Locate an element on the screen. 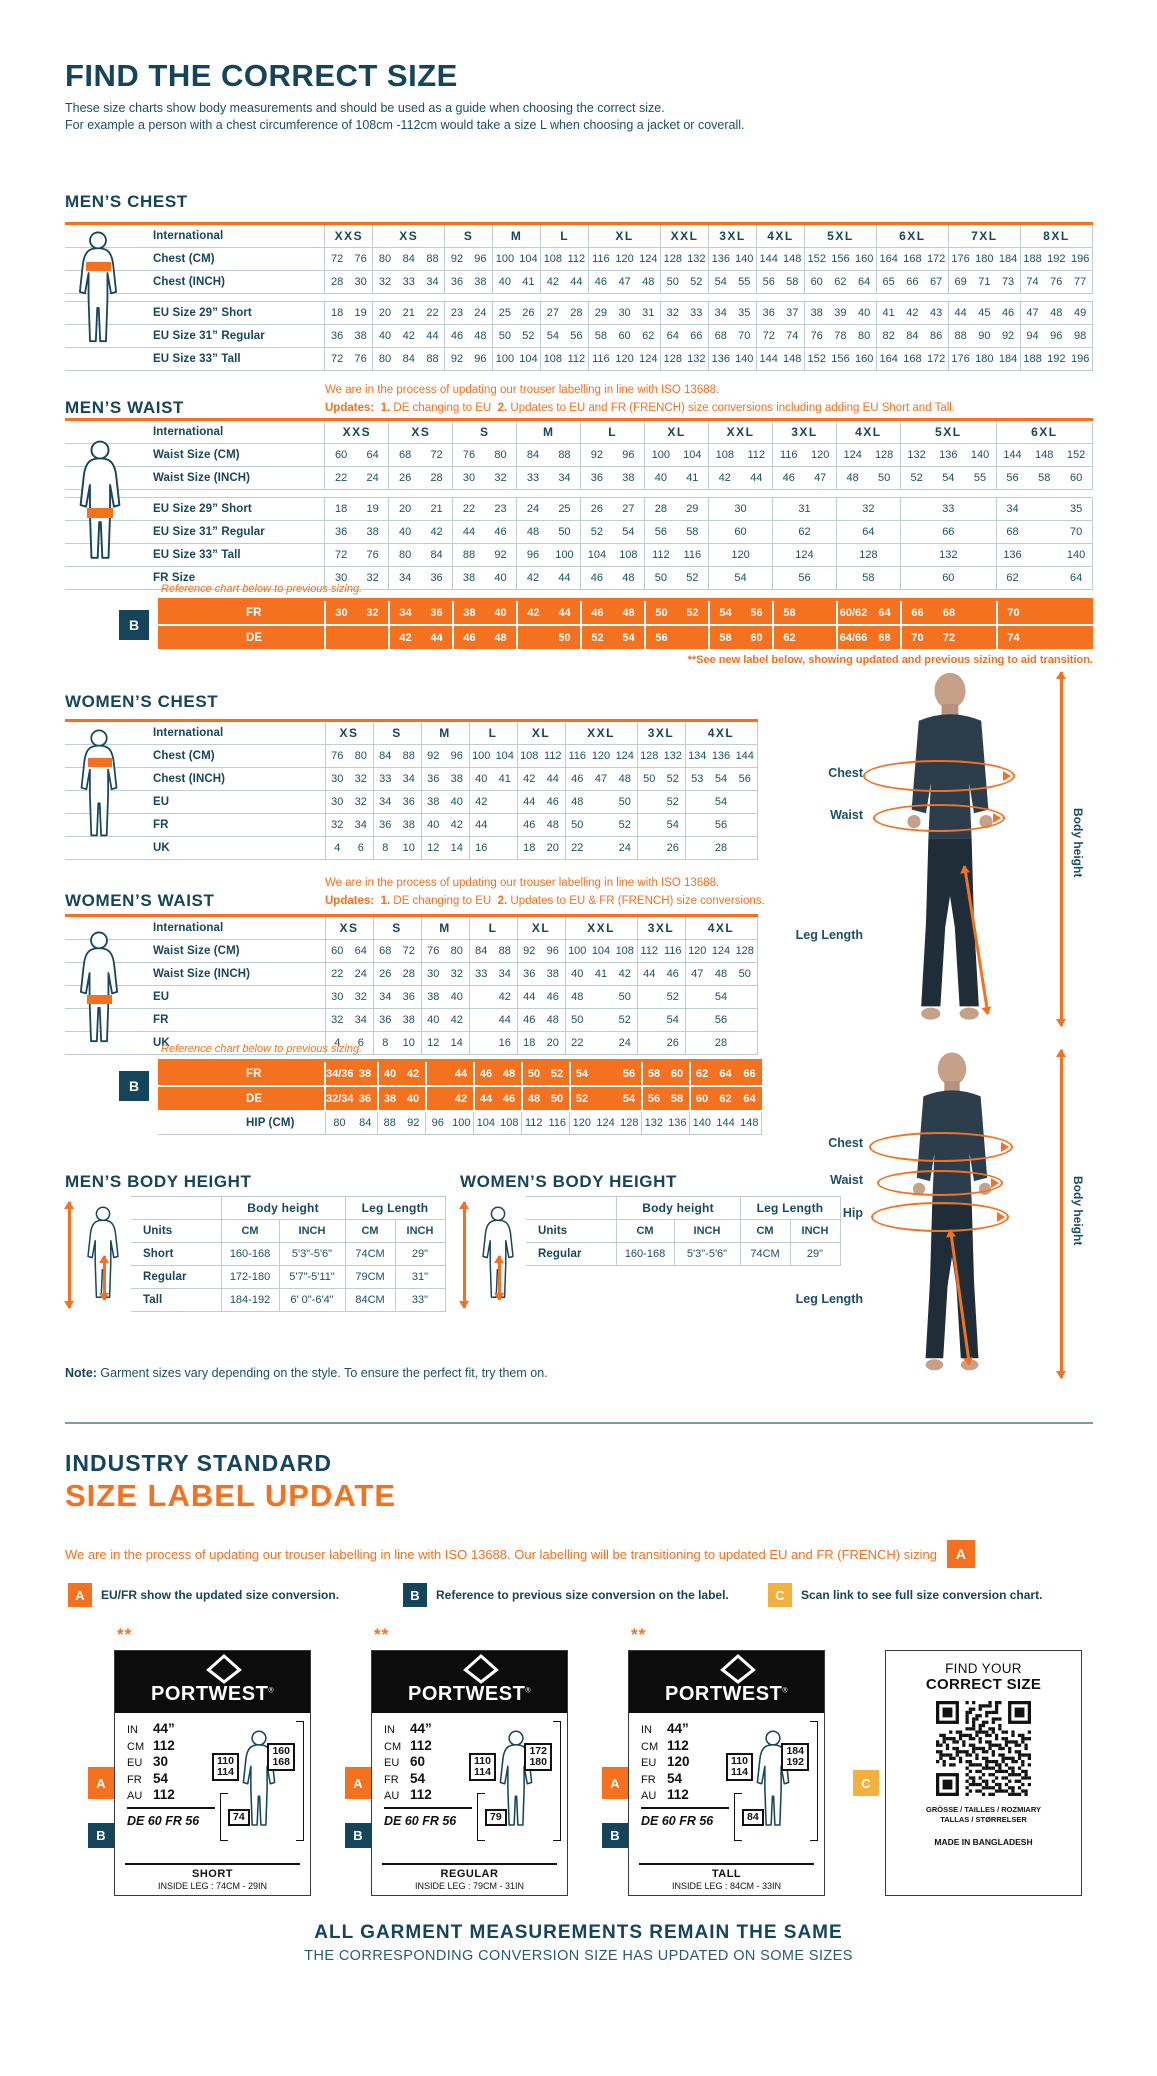  table-cell: 47 is located at coordinates (696, 974).